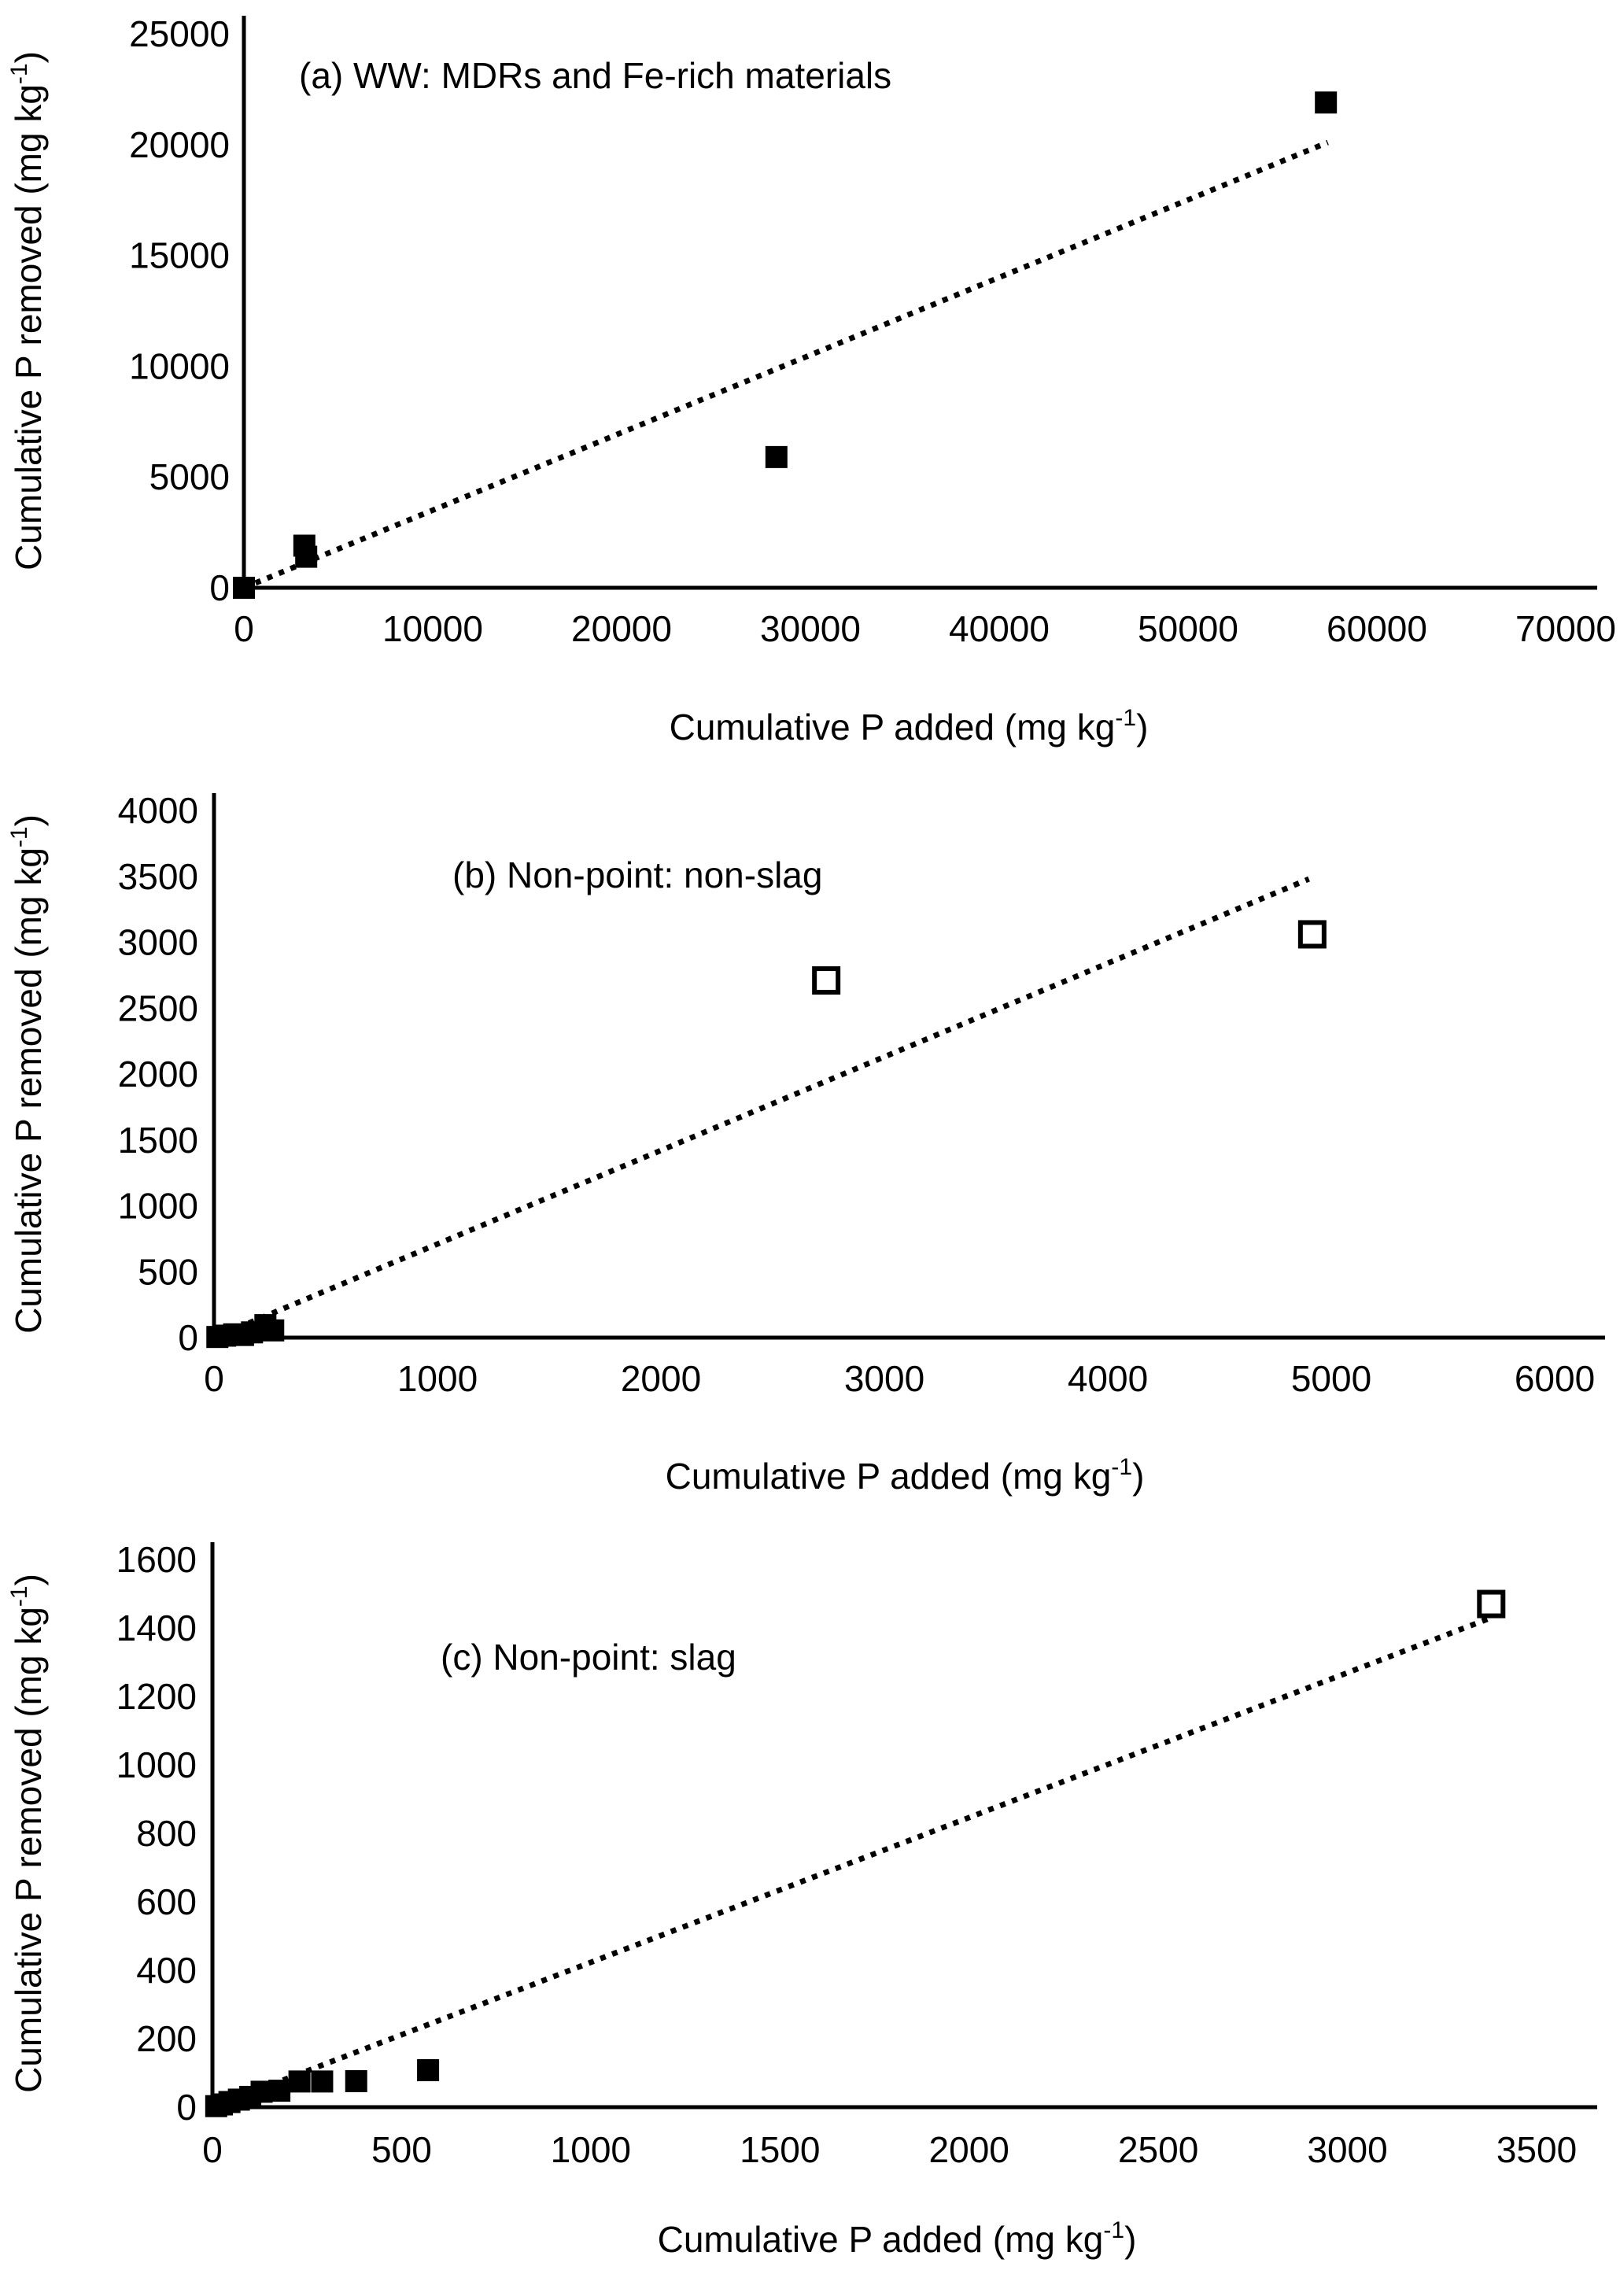 The width and height of the screenshot is (1620, 2296). What do you see at coordinates (156, 1559) in the screenshot?
I see `y-tick-label: 1600` at bounding box center [156, 1559].